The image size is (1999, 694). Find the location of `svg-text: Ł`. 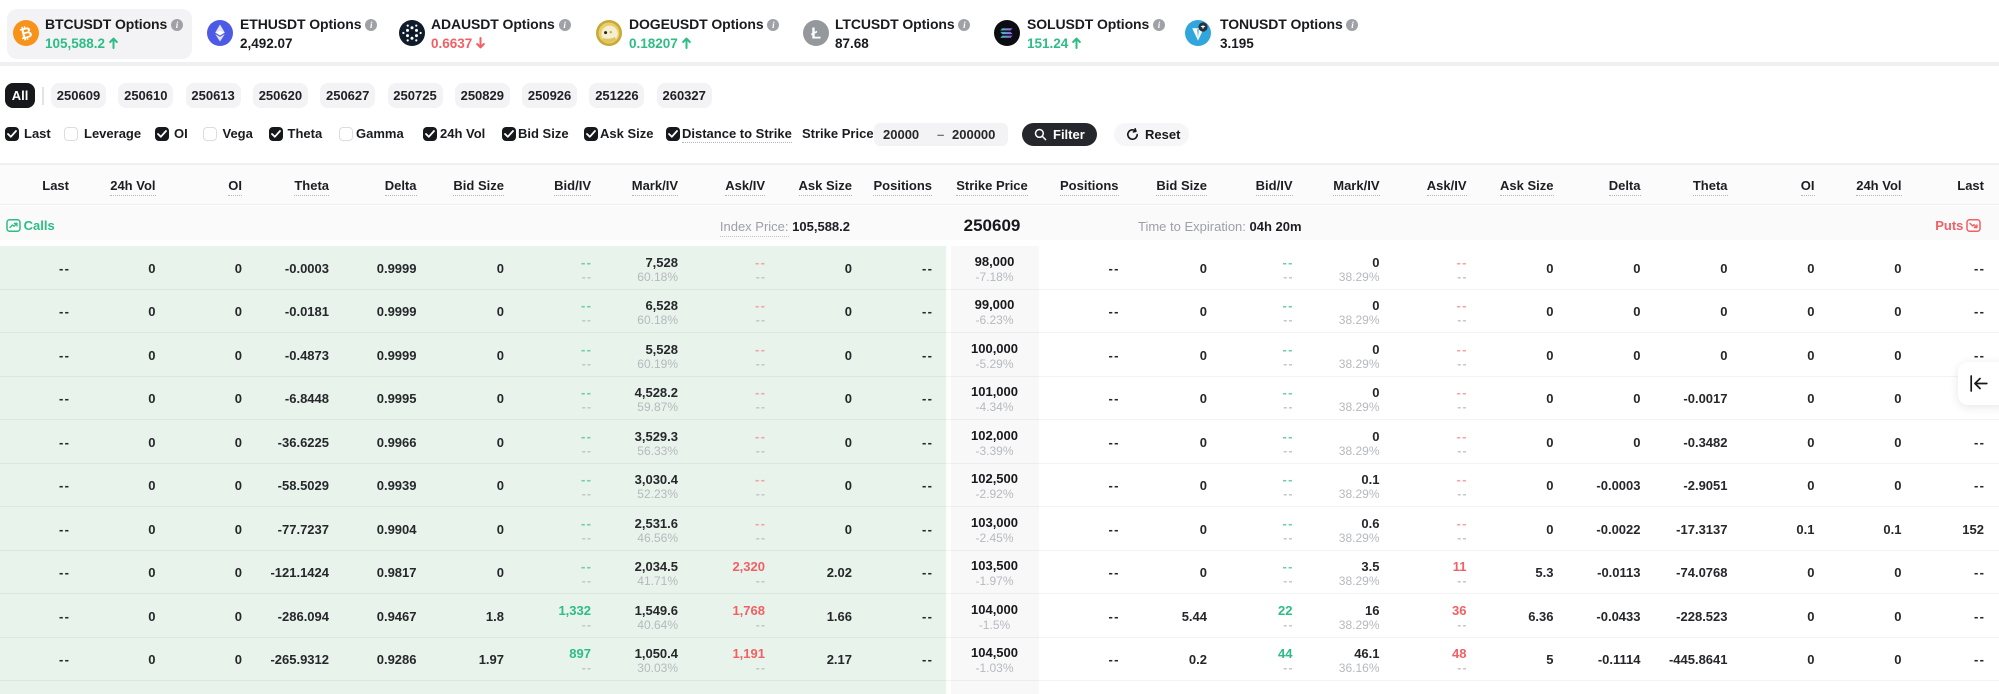

svg-text: Ł is located at coordinates (816, 34).